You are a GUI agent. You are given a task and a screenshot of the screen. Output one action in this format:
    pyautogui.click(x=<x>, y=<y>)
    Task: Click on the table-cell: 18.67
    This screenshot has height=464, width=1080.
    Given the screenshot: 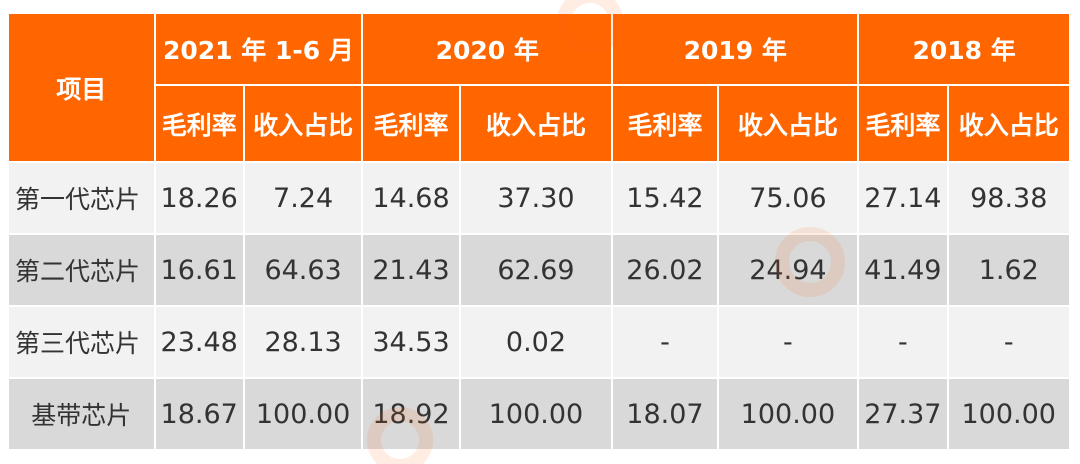 What is the action you would take?
    pyautogui.click(x=199, y=414)
    